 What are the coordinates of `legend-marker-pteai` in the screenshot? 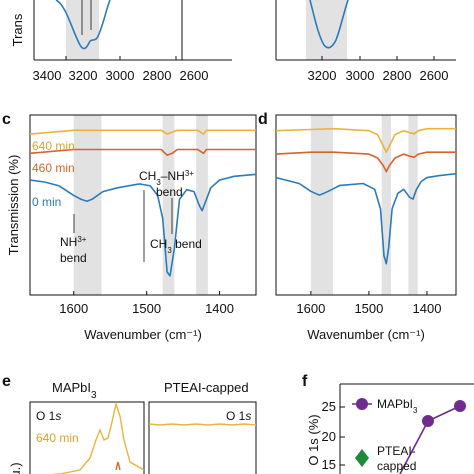 It's located at (362, 458).